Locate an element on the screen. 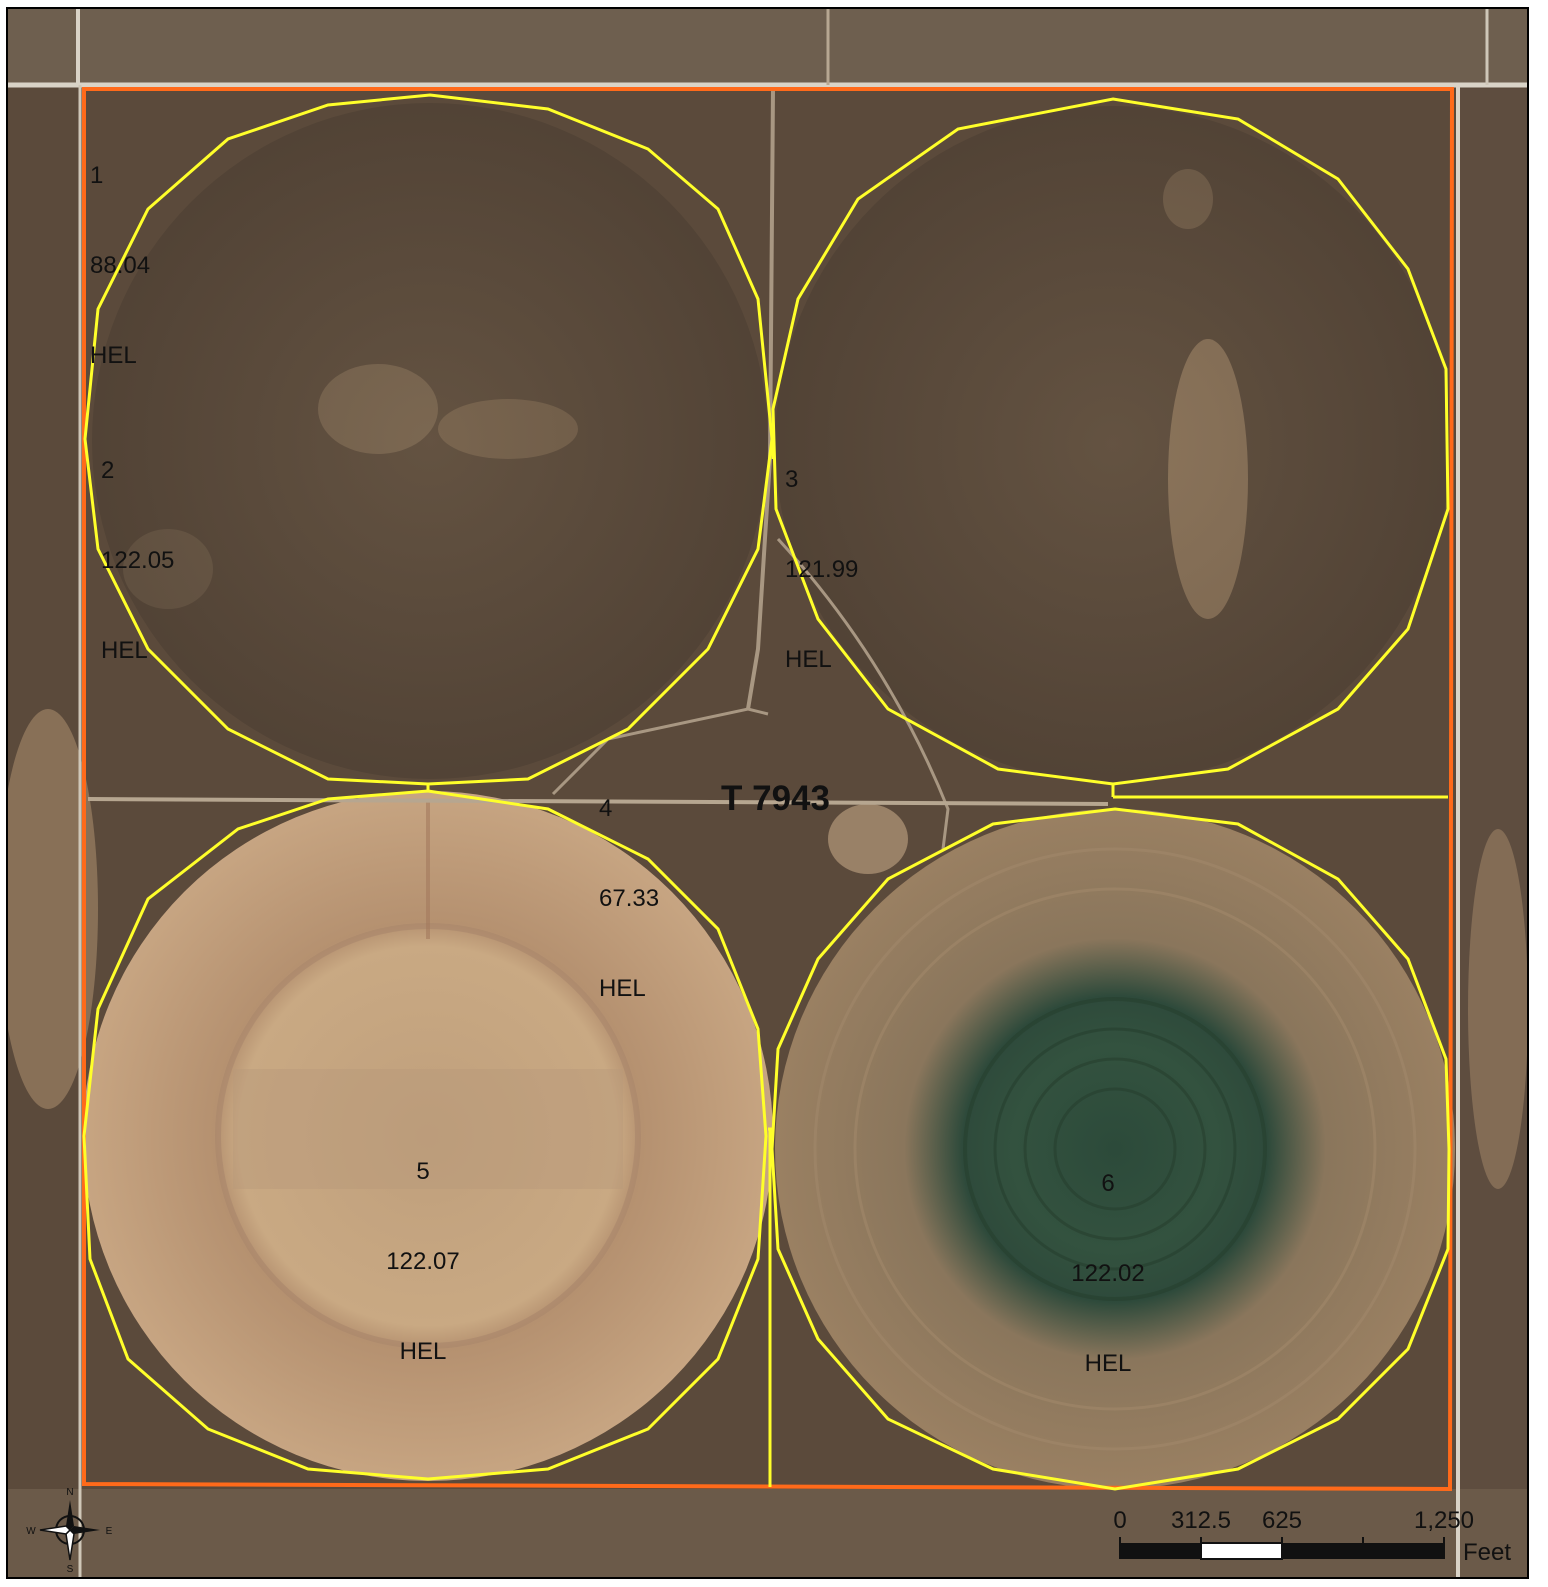  field-label-6: 6 122.02 HEL is located at coordinates (1108, 1274).